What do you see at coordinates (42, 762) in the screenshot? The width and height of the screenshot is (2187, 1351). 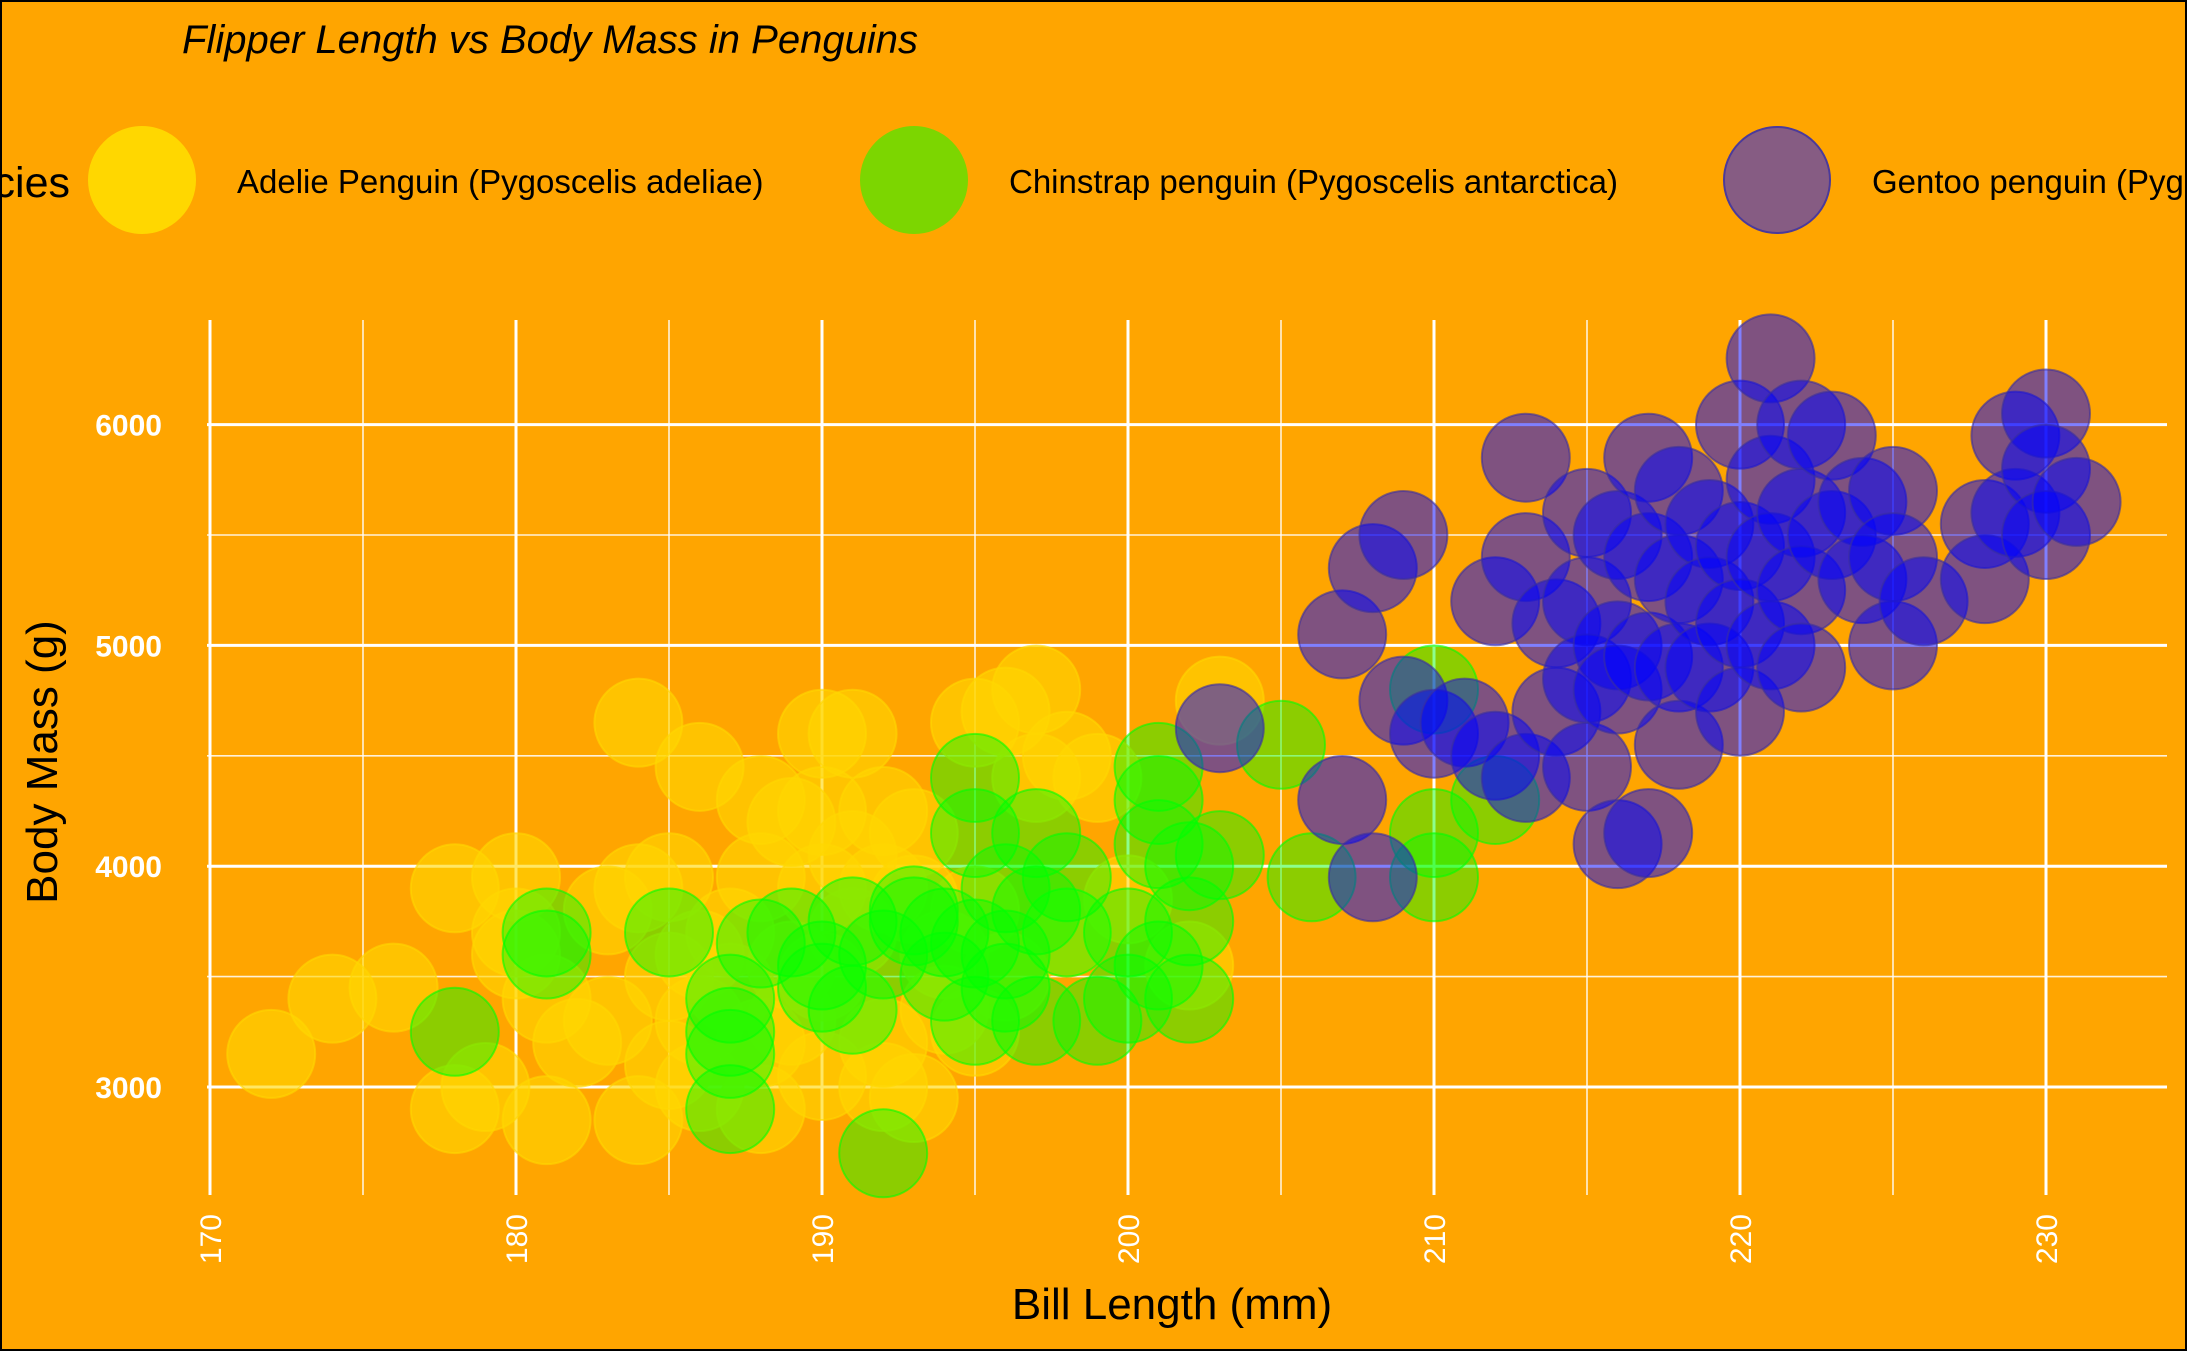 I see `y-axis-label: Body Mass (g)` at bounding box center [42, 762].